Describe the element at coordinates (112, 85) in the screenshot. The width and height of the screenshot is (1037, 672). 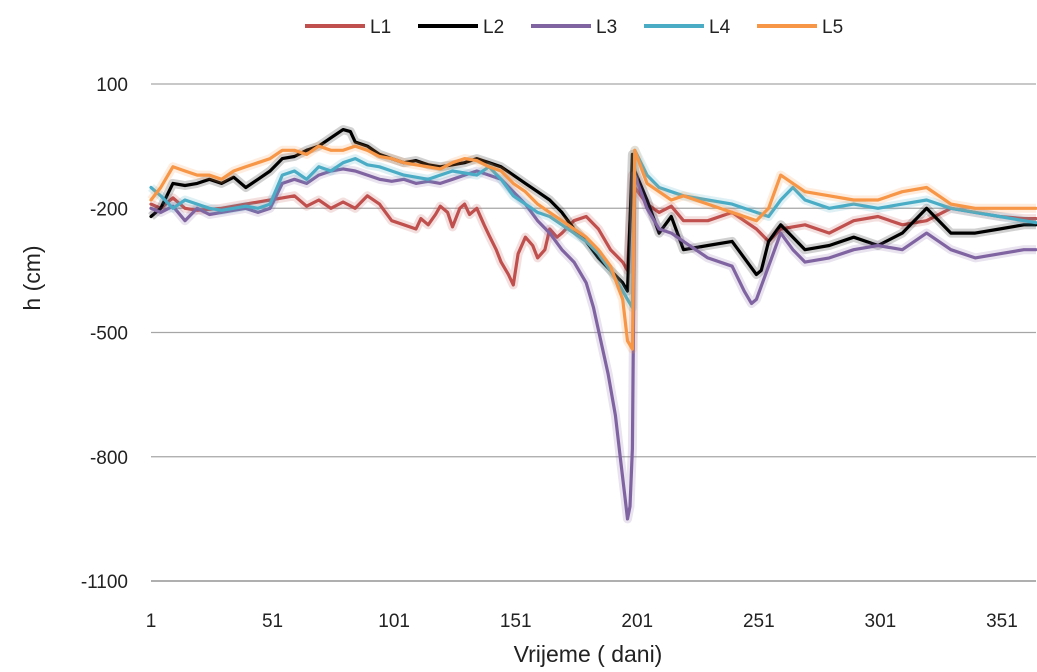
I see `y-tick-label: 100` at that location.